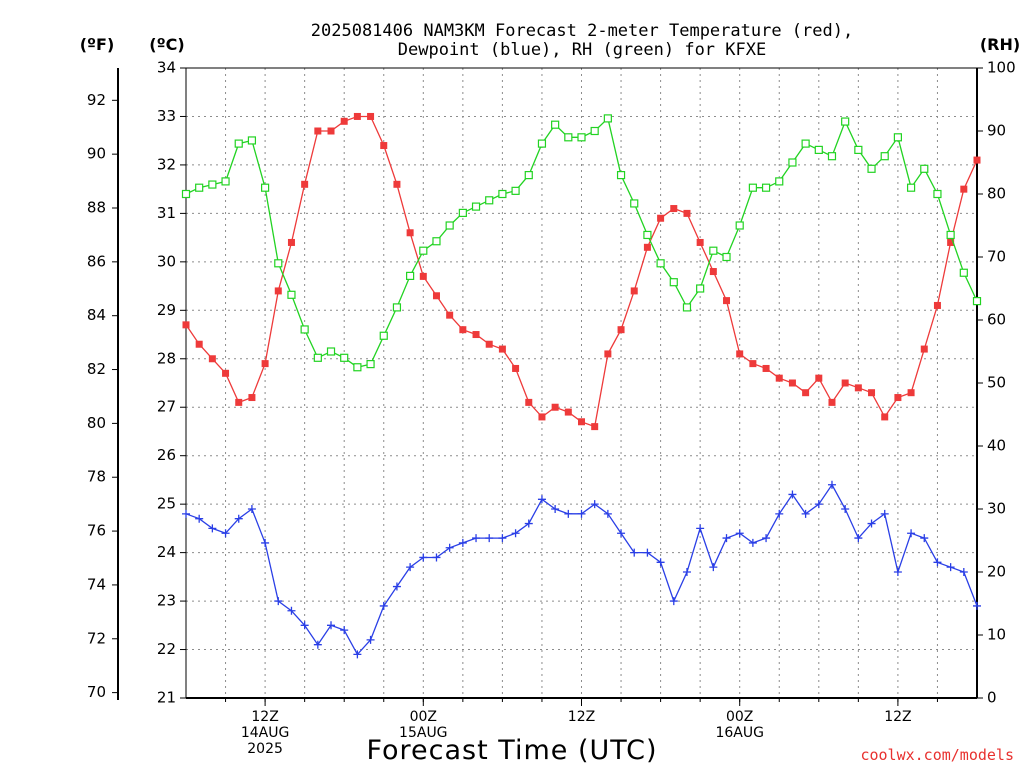 The image size is (1024, 768). Describe the element at coordinates (96, 208) in the screenshot. I see `fahrenheit-tick-label: 88` at that location.